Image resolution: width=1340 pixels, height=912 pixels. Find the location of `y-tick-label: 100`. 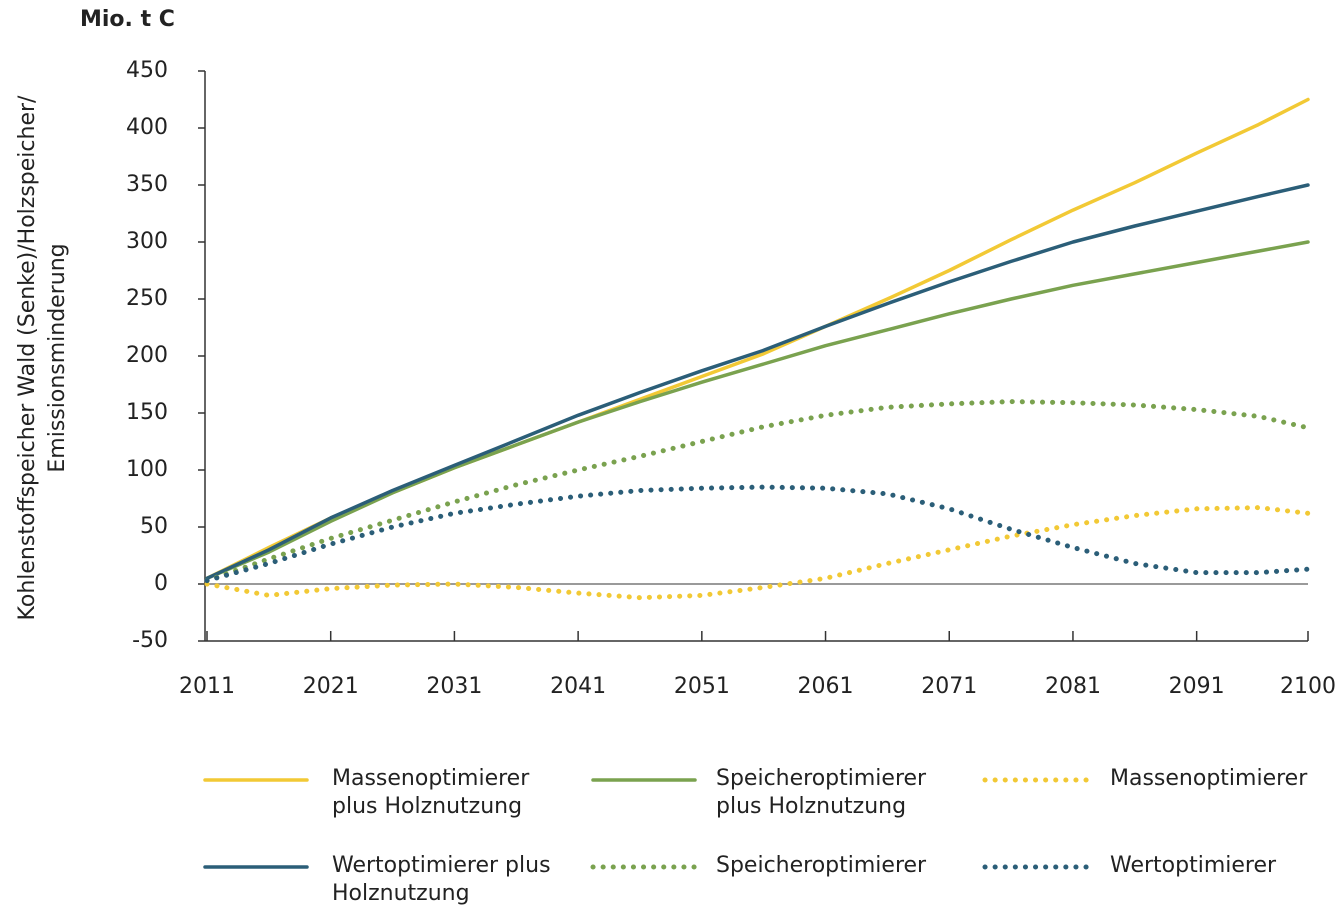

y-tick-label: 100 is located at coordinates (147, 469).